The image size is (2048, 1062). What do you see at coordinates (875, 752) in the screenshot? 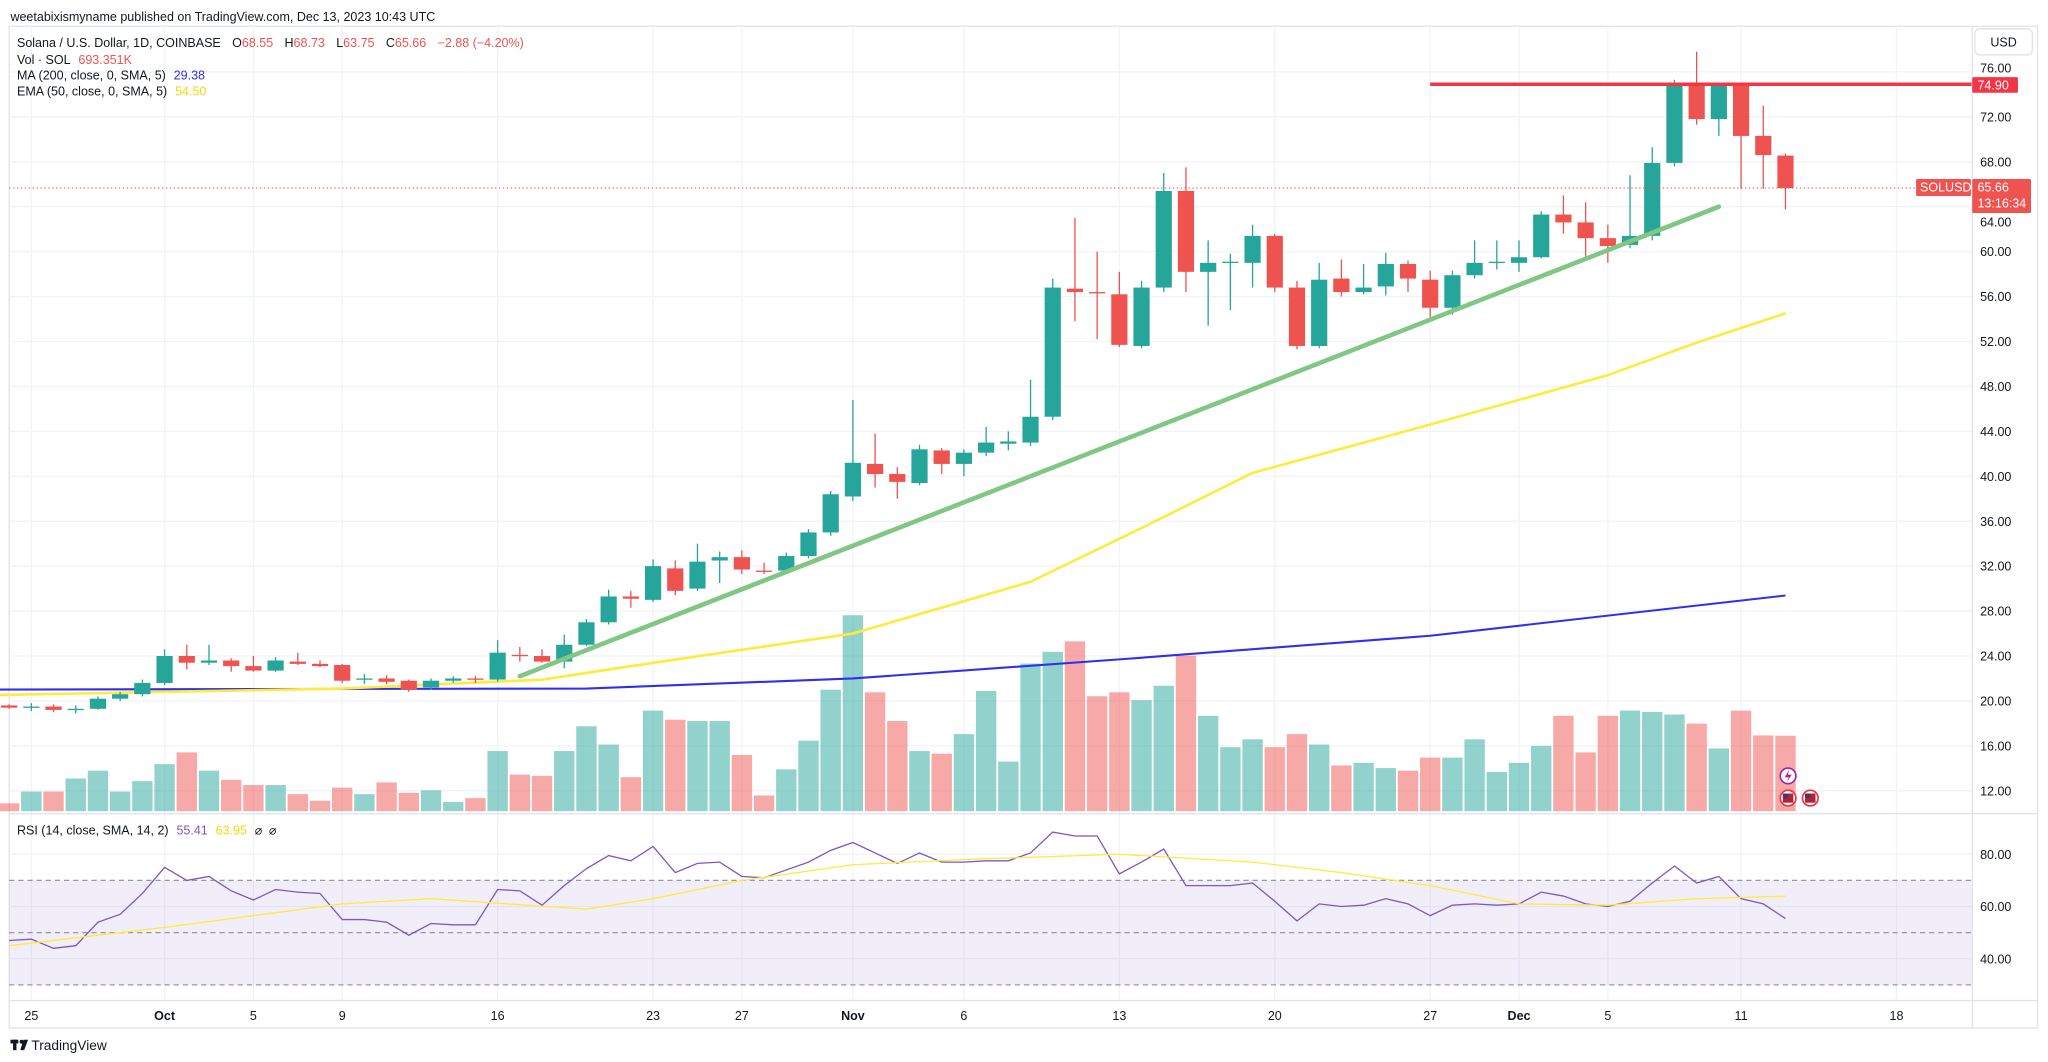
I see `volume-bar` at bounding box center [875, 752].